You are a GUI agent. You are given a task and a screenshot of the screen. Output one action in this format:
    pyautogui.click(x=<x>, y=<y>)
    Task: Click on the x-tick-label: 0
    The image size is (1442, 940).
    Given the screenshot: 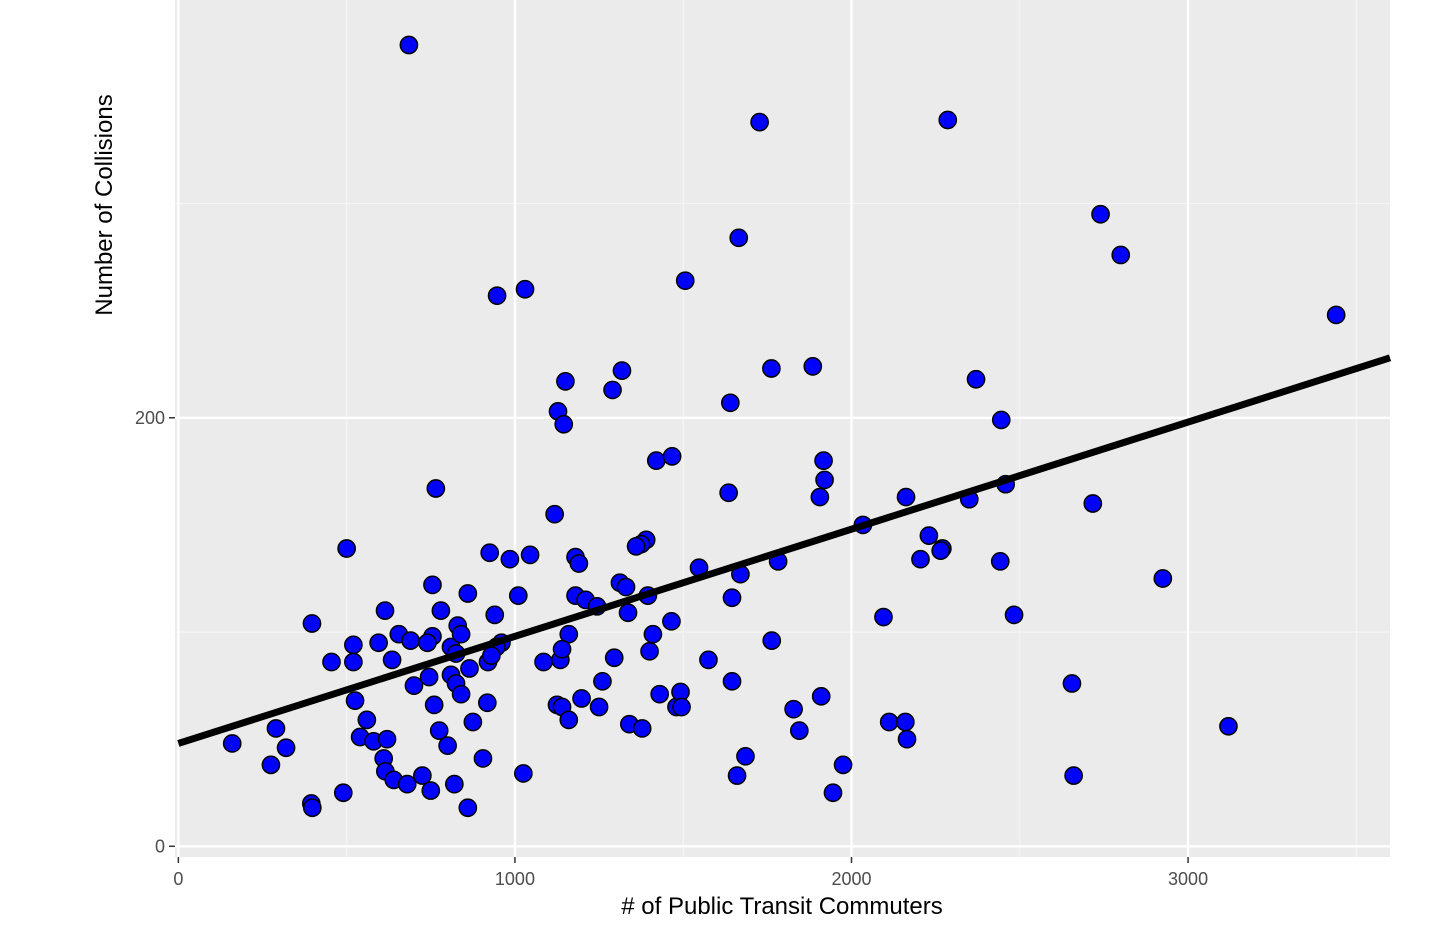 What is the action you would take?
    pyautogui.click(x=178, y=879)
    